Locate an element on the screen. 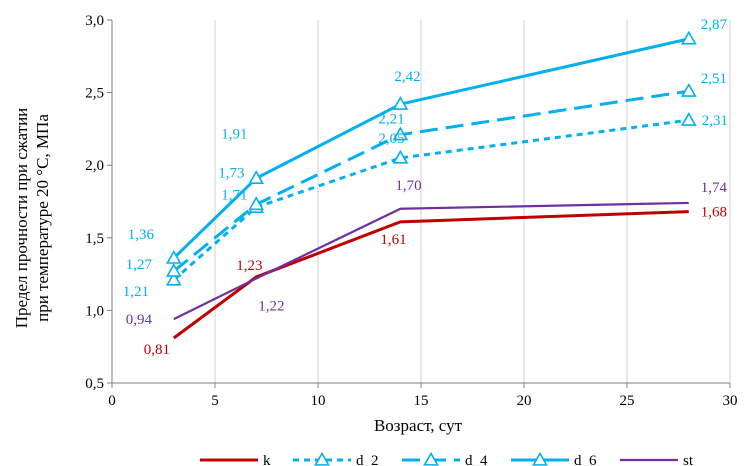 The image size is (746, 466). data-label-d-4: 1,73 is located at coordinates (231, 173).